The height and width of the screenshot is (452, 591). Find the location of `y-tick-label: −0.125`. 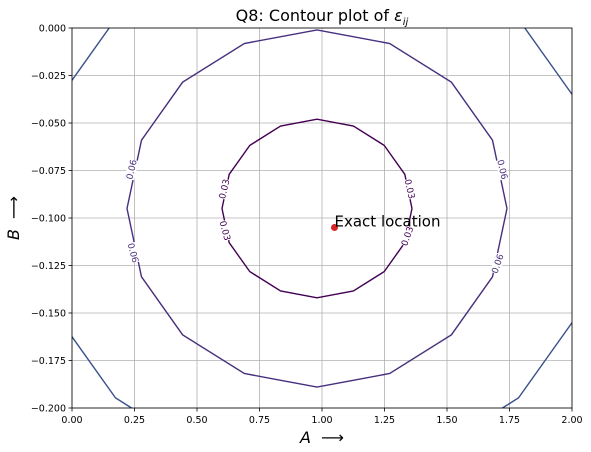

y-tick-label: −0.125 is located at coordinates (48, 266).